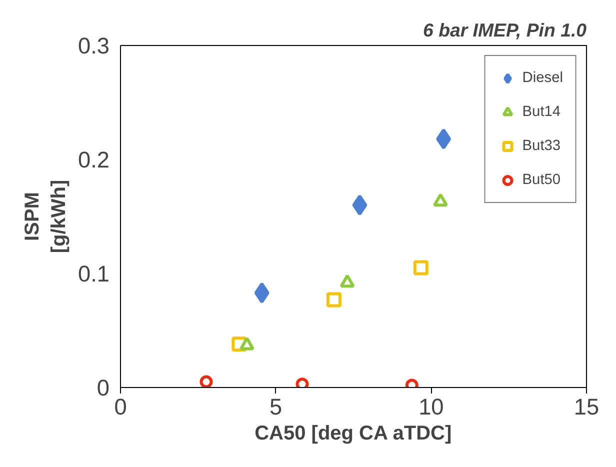 This screenshot has width=616, height=467. What do you see at coordinates (94, 45) in the screenshot?
I see `y-tick-label: 0.3` at bounding box center [94, 45].